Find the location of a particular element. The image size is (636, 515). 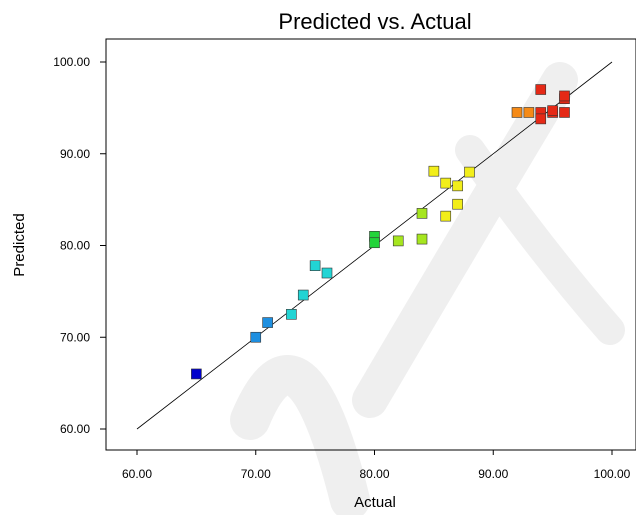

x-tick-label: 100.00 is located at coordinates (612, 474).